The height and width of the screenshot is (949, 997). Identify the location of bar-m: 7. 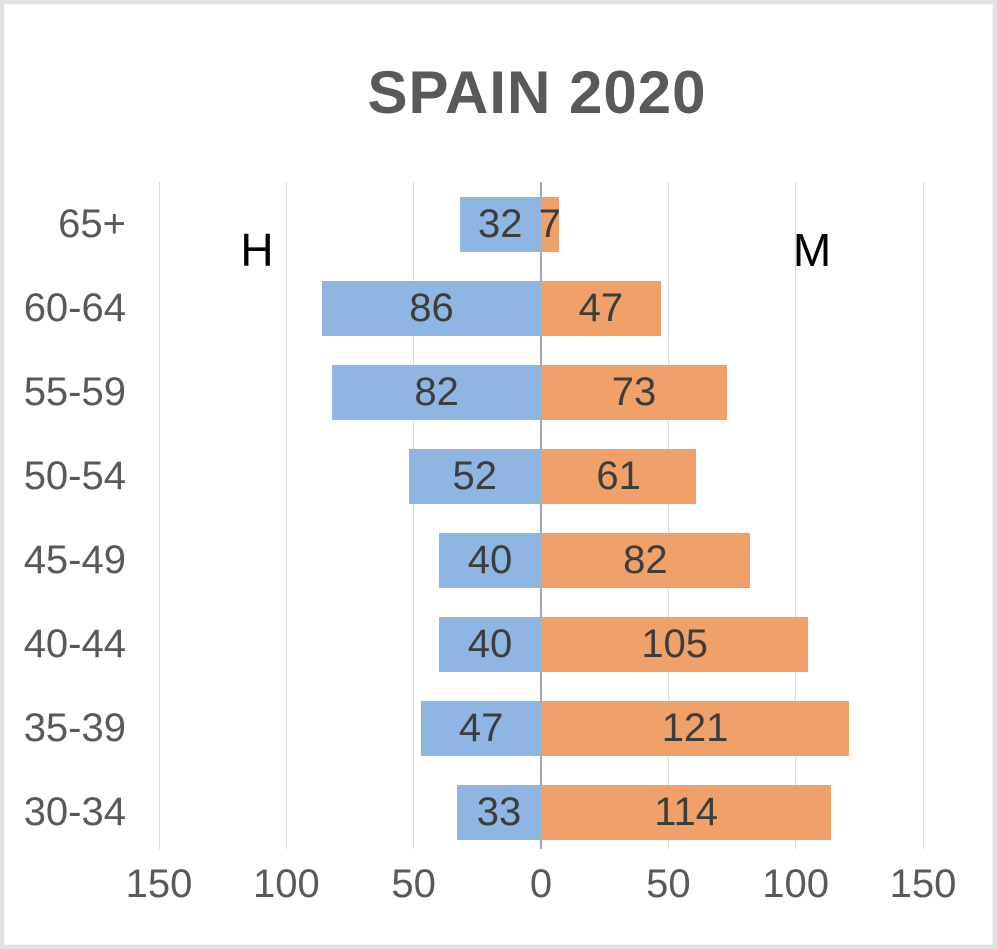
(550, 224).